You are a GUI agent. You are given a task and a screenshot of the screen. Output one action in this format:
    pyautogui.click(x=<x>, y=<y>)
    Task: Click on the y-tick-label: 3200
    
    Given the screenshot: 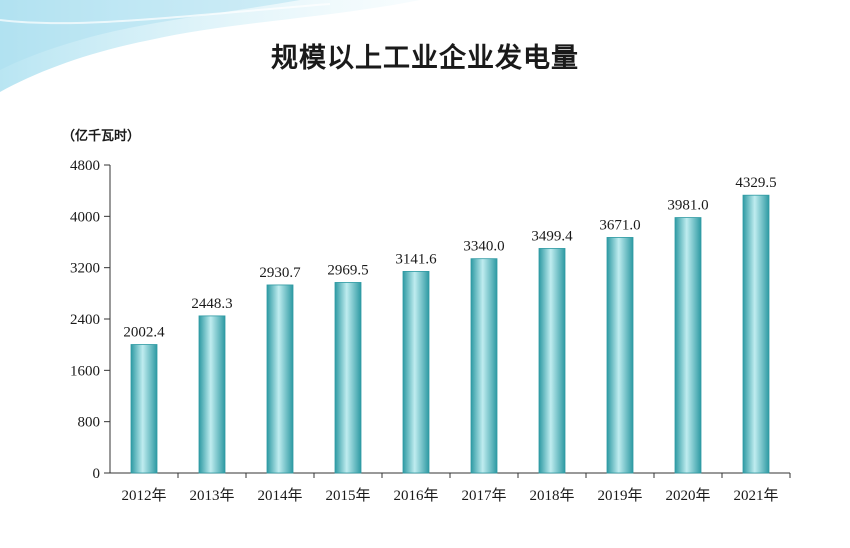 What is the action you would take?
    pyautogui.click(x=85, y=269)
    